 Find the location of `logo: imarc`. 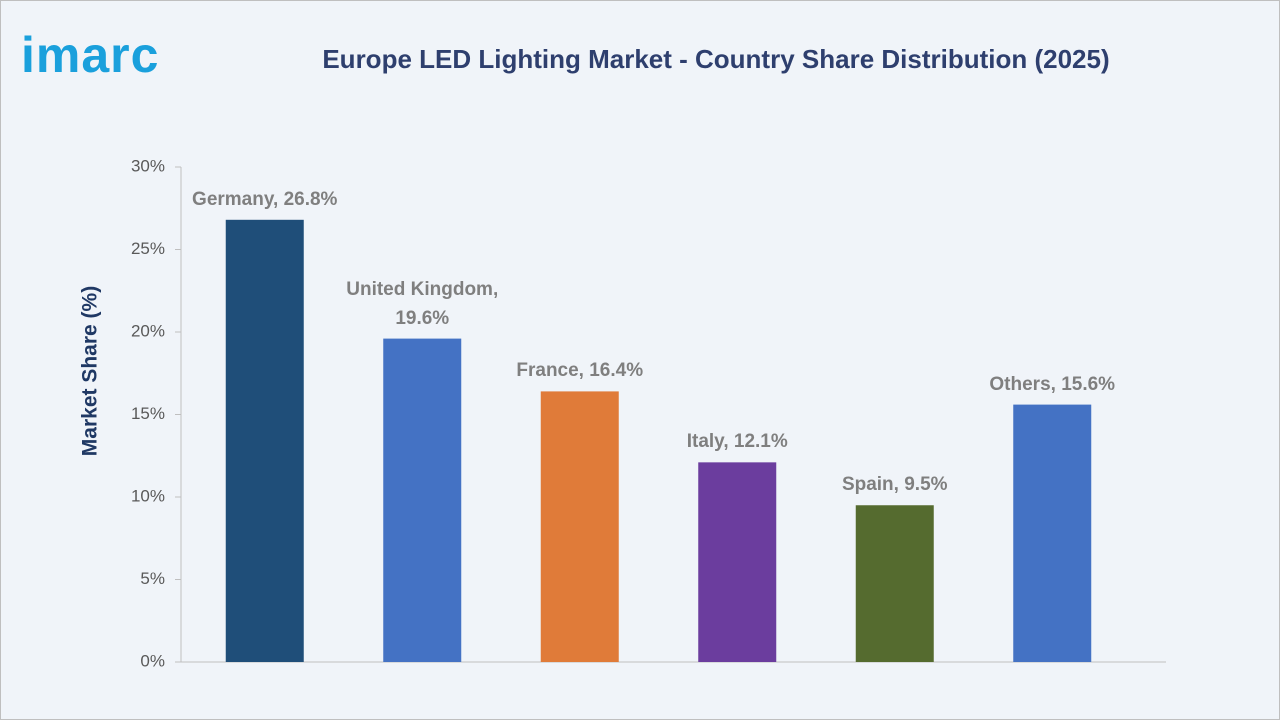

logo: imarc is located at coordinates (90, 55).